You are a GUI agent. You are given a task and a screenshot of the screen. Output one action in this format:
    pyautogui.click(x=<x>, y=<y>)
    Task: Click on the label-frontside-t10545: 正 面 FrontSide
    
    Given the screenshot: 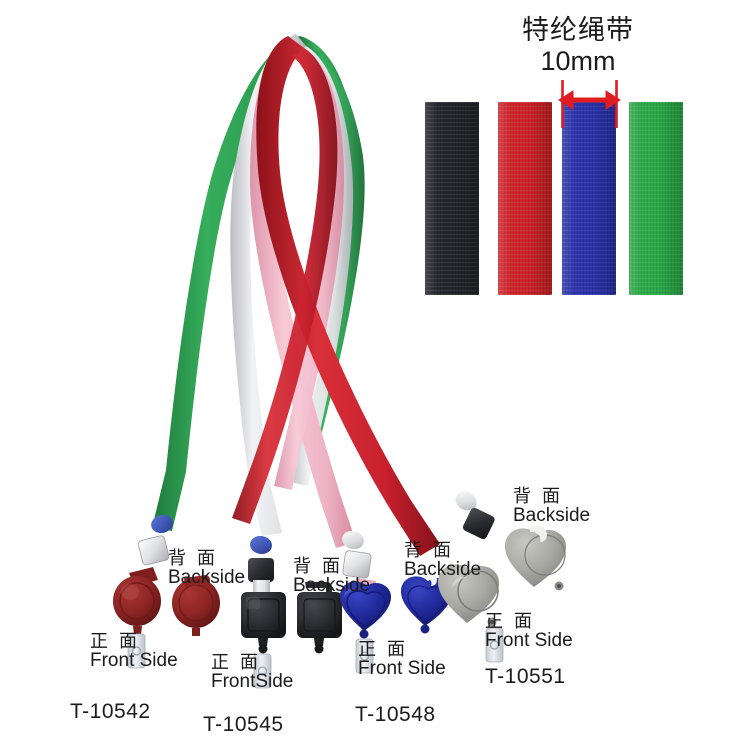 What is the action you would take?
    pyautogui.click(x=252, y=672)
    